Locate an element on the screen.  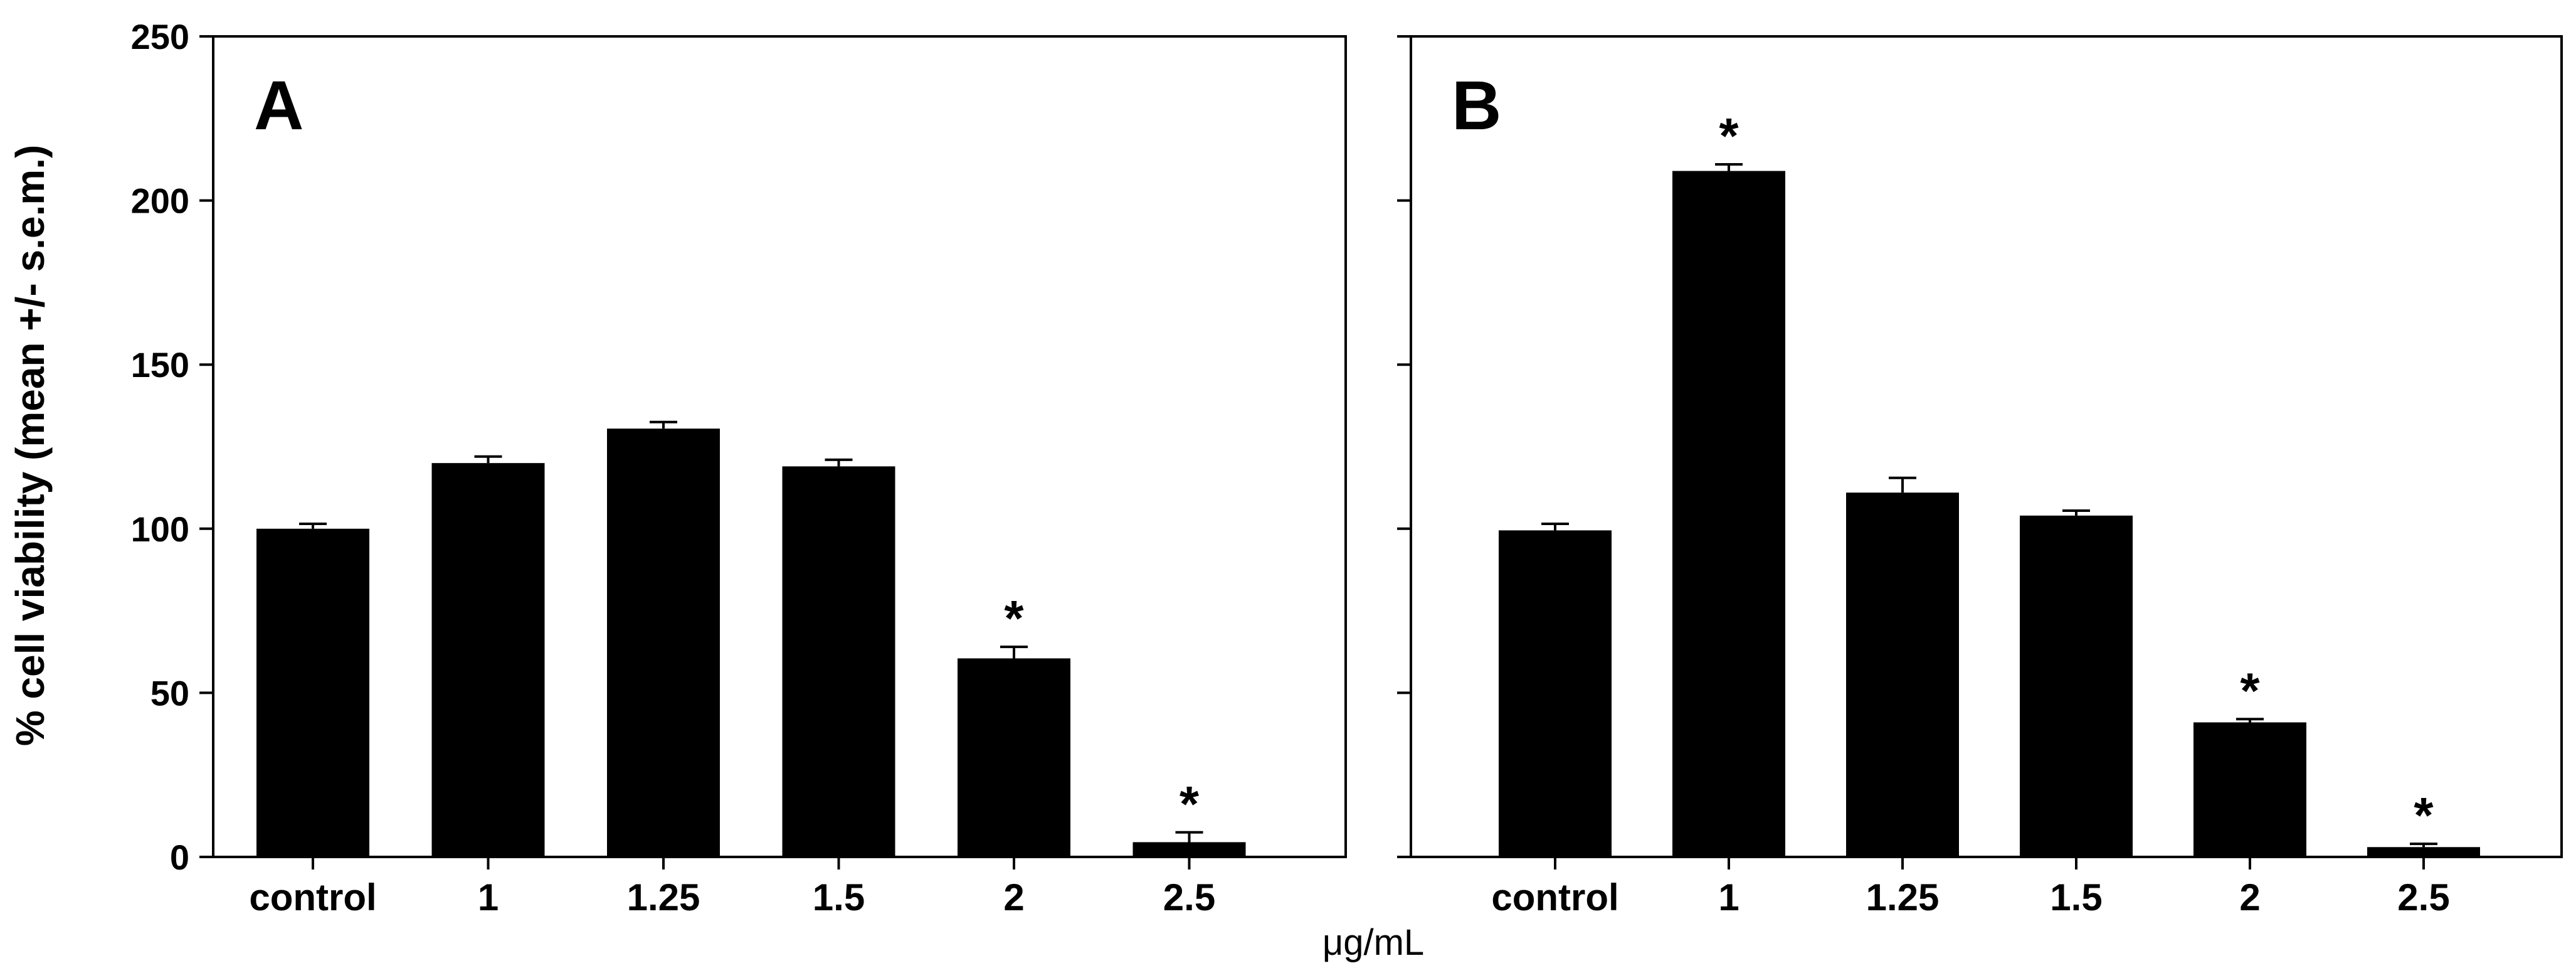
panel-label: B is located at coordinates (1476, 105).